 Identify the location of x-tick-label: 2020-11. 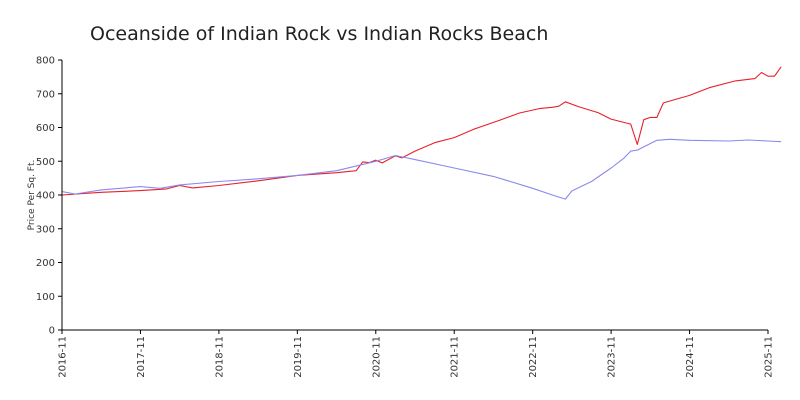
(376, 357).